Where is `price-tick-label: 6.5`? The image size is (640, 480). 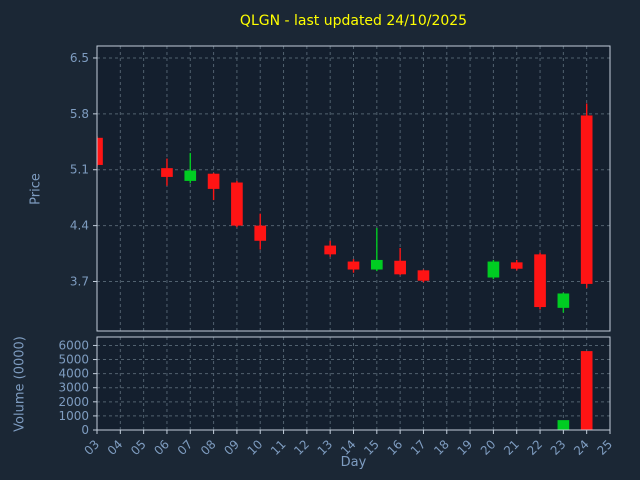 price-tick-label: 6.5 is located at coordinates (79, 58).